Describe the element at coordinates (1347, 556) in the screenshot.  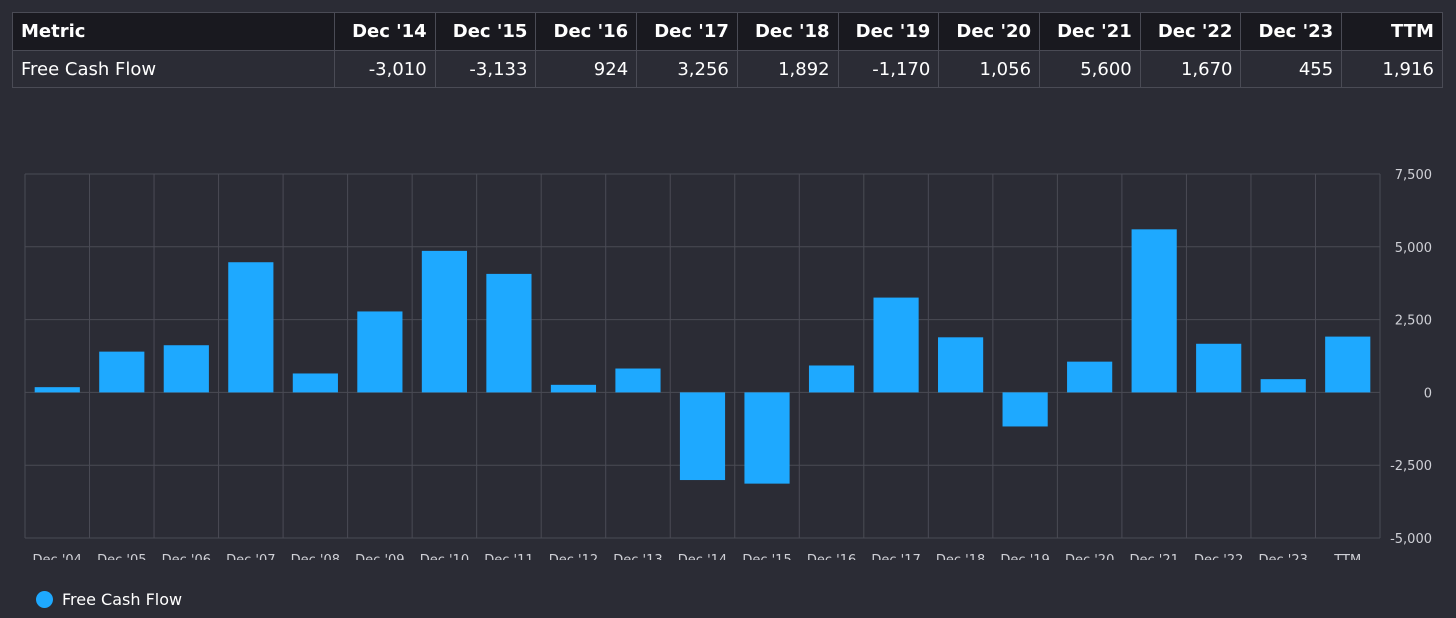
I see `x-tick-label: TTM` at that location.